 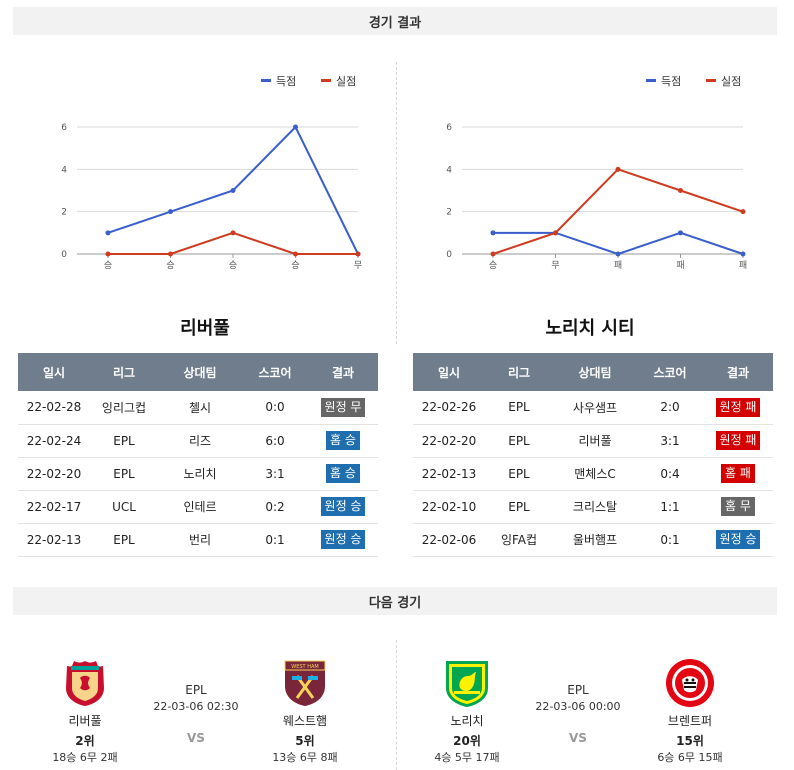 I want to click on table-row: 22-02-20 EPL 리버풀 3:1 원정 패, so click(x=593, y=441).